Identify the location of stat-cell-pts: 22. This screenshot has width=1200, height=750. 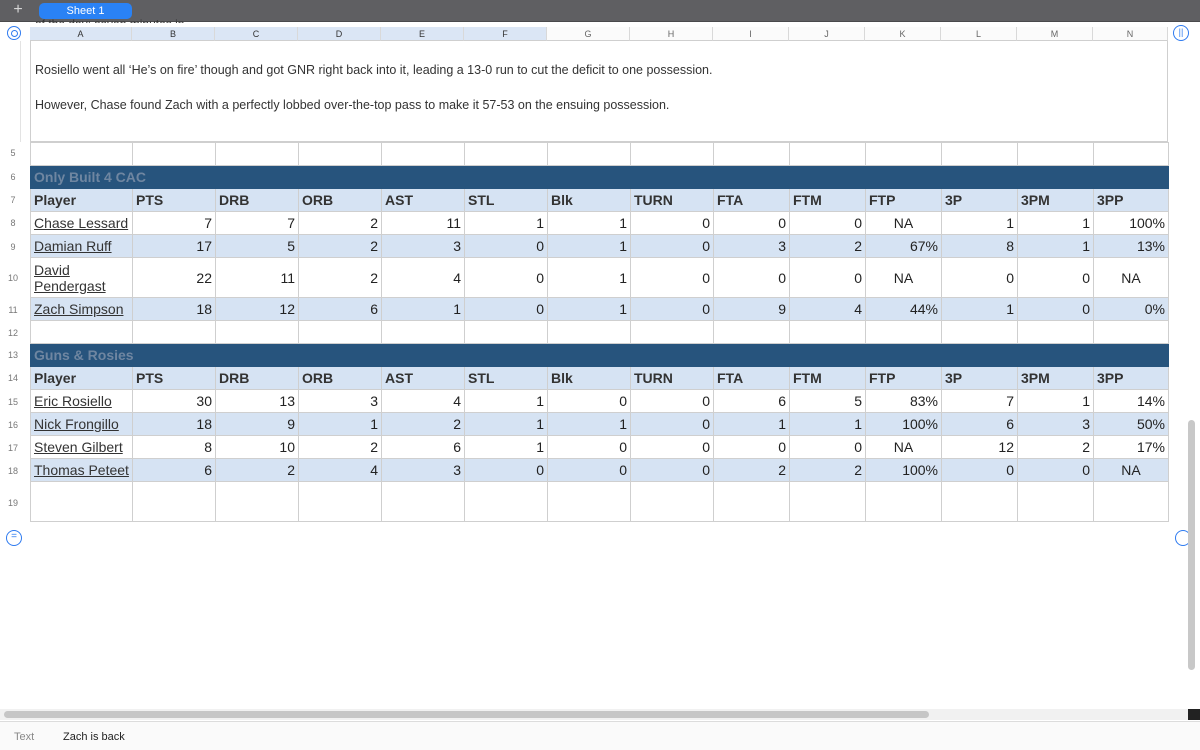
(174, 277).